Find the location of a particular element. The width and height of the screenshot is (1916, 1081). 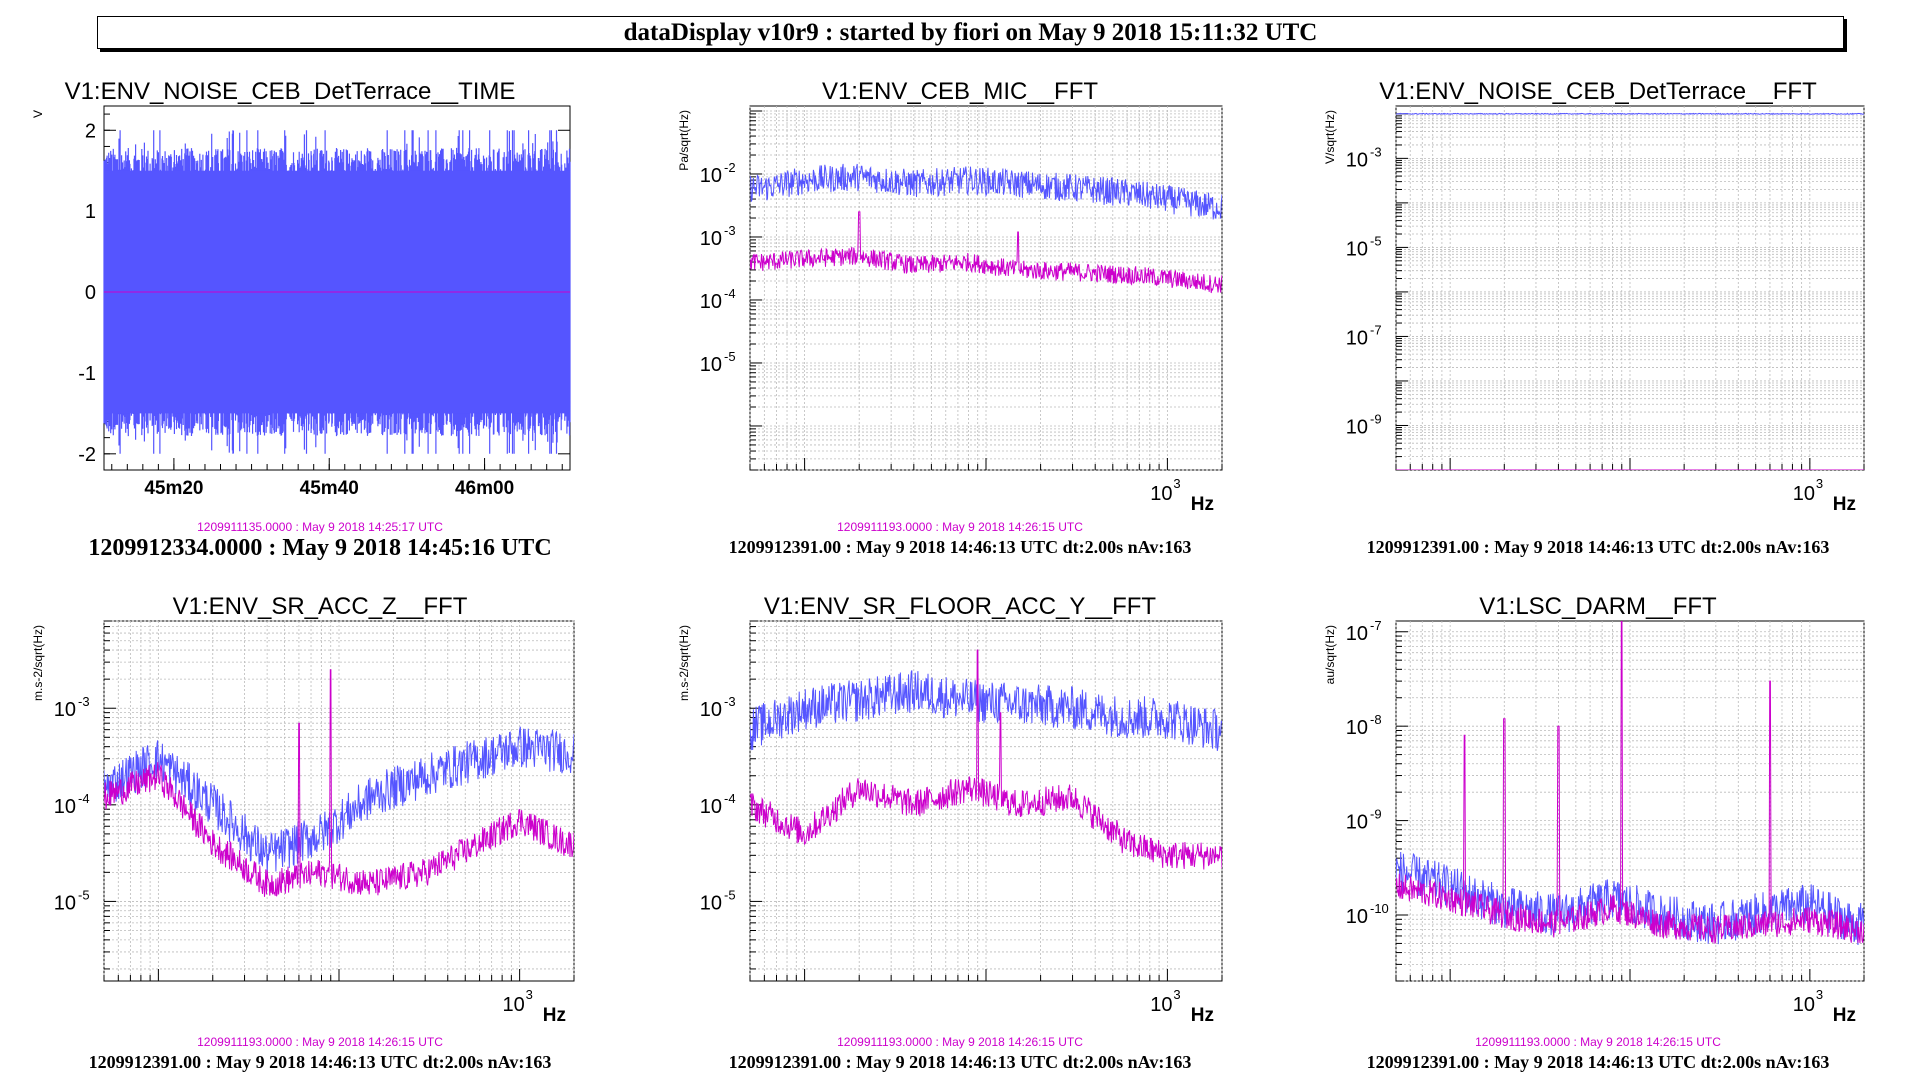

x-tick-label: 45m40 is located at coordinates (329, 488).